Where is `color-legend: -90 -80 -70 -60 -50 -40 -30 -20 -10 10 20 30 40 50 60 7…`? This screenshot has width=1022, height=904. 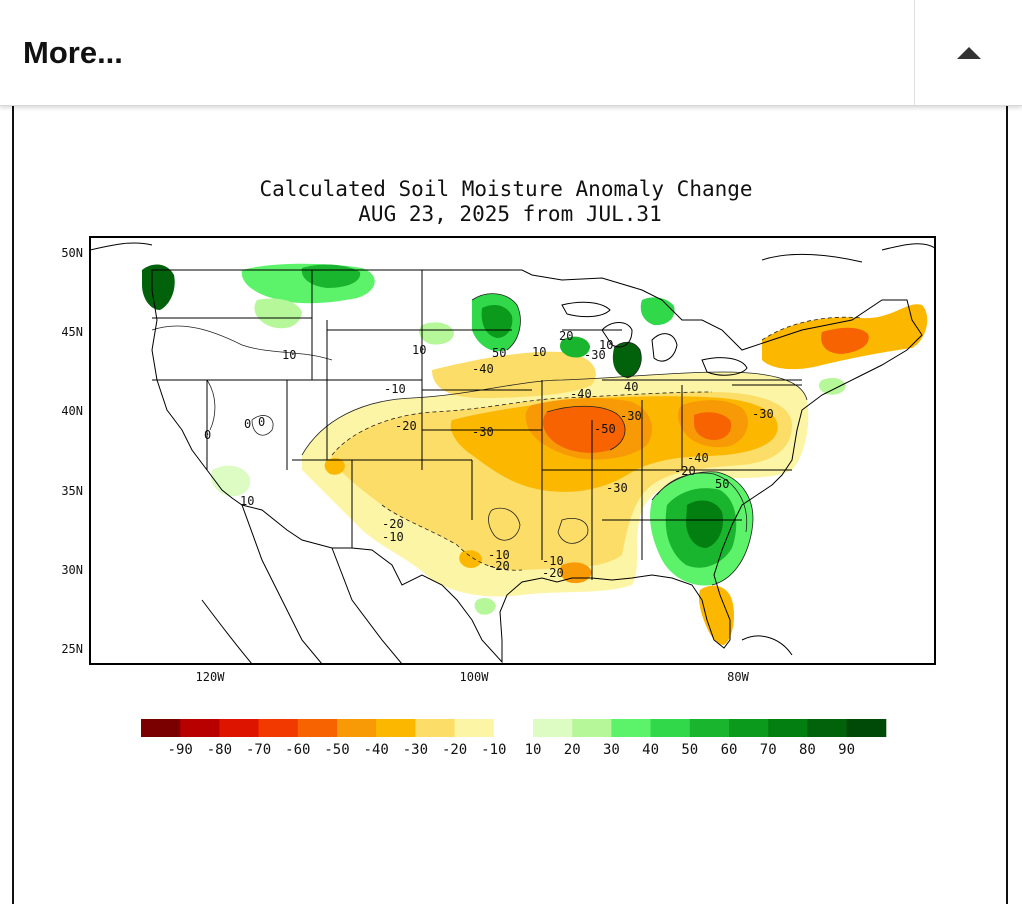 color-legend: -90 -80 -70 -60 -50 -40 -30 -20 -10 10 20 30 40 50 60 7… is located at coordinates (514, 738).